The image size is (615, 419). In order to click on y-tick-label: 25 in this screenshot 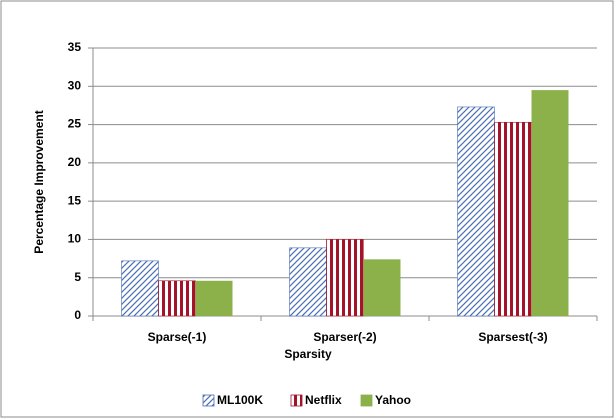, I will do `click(75, 124)`.